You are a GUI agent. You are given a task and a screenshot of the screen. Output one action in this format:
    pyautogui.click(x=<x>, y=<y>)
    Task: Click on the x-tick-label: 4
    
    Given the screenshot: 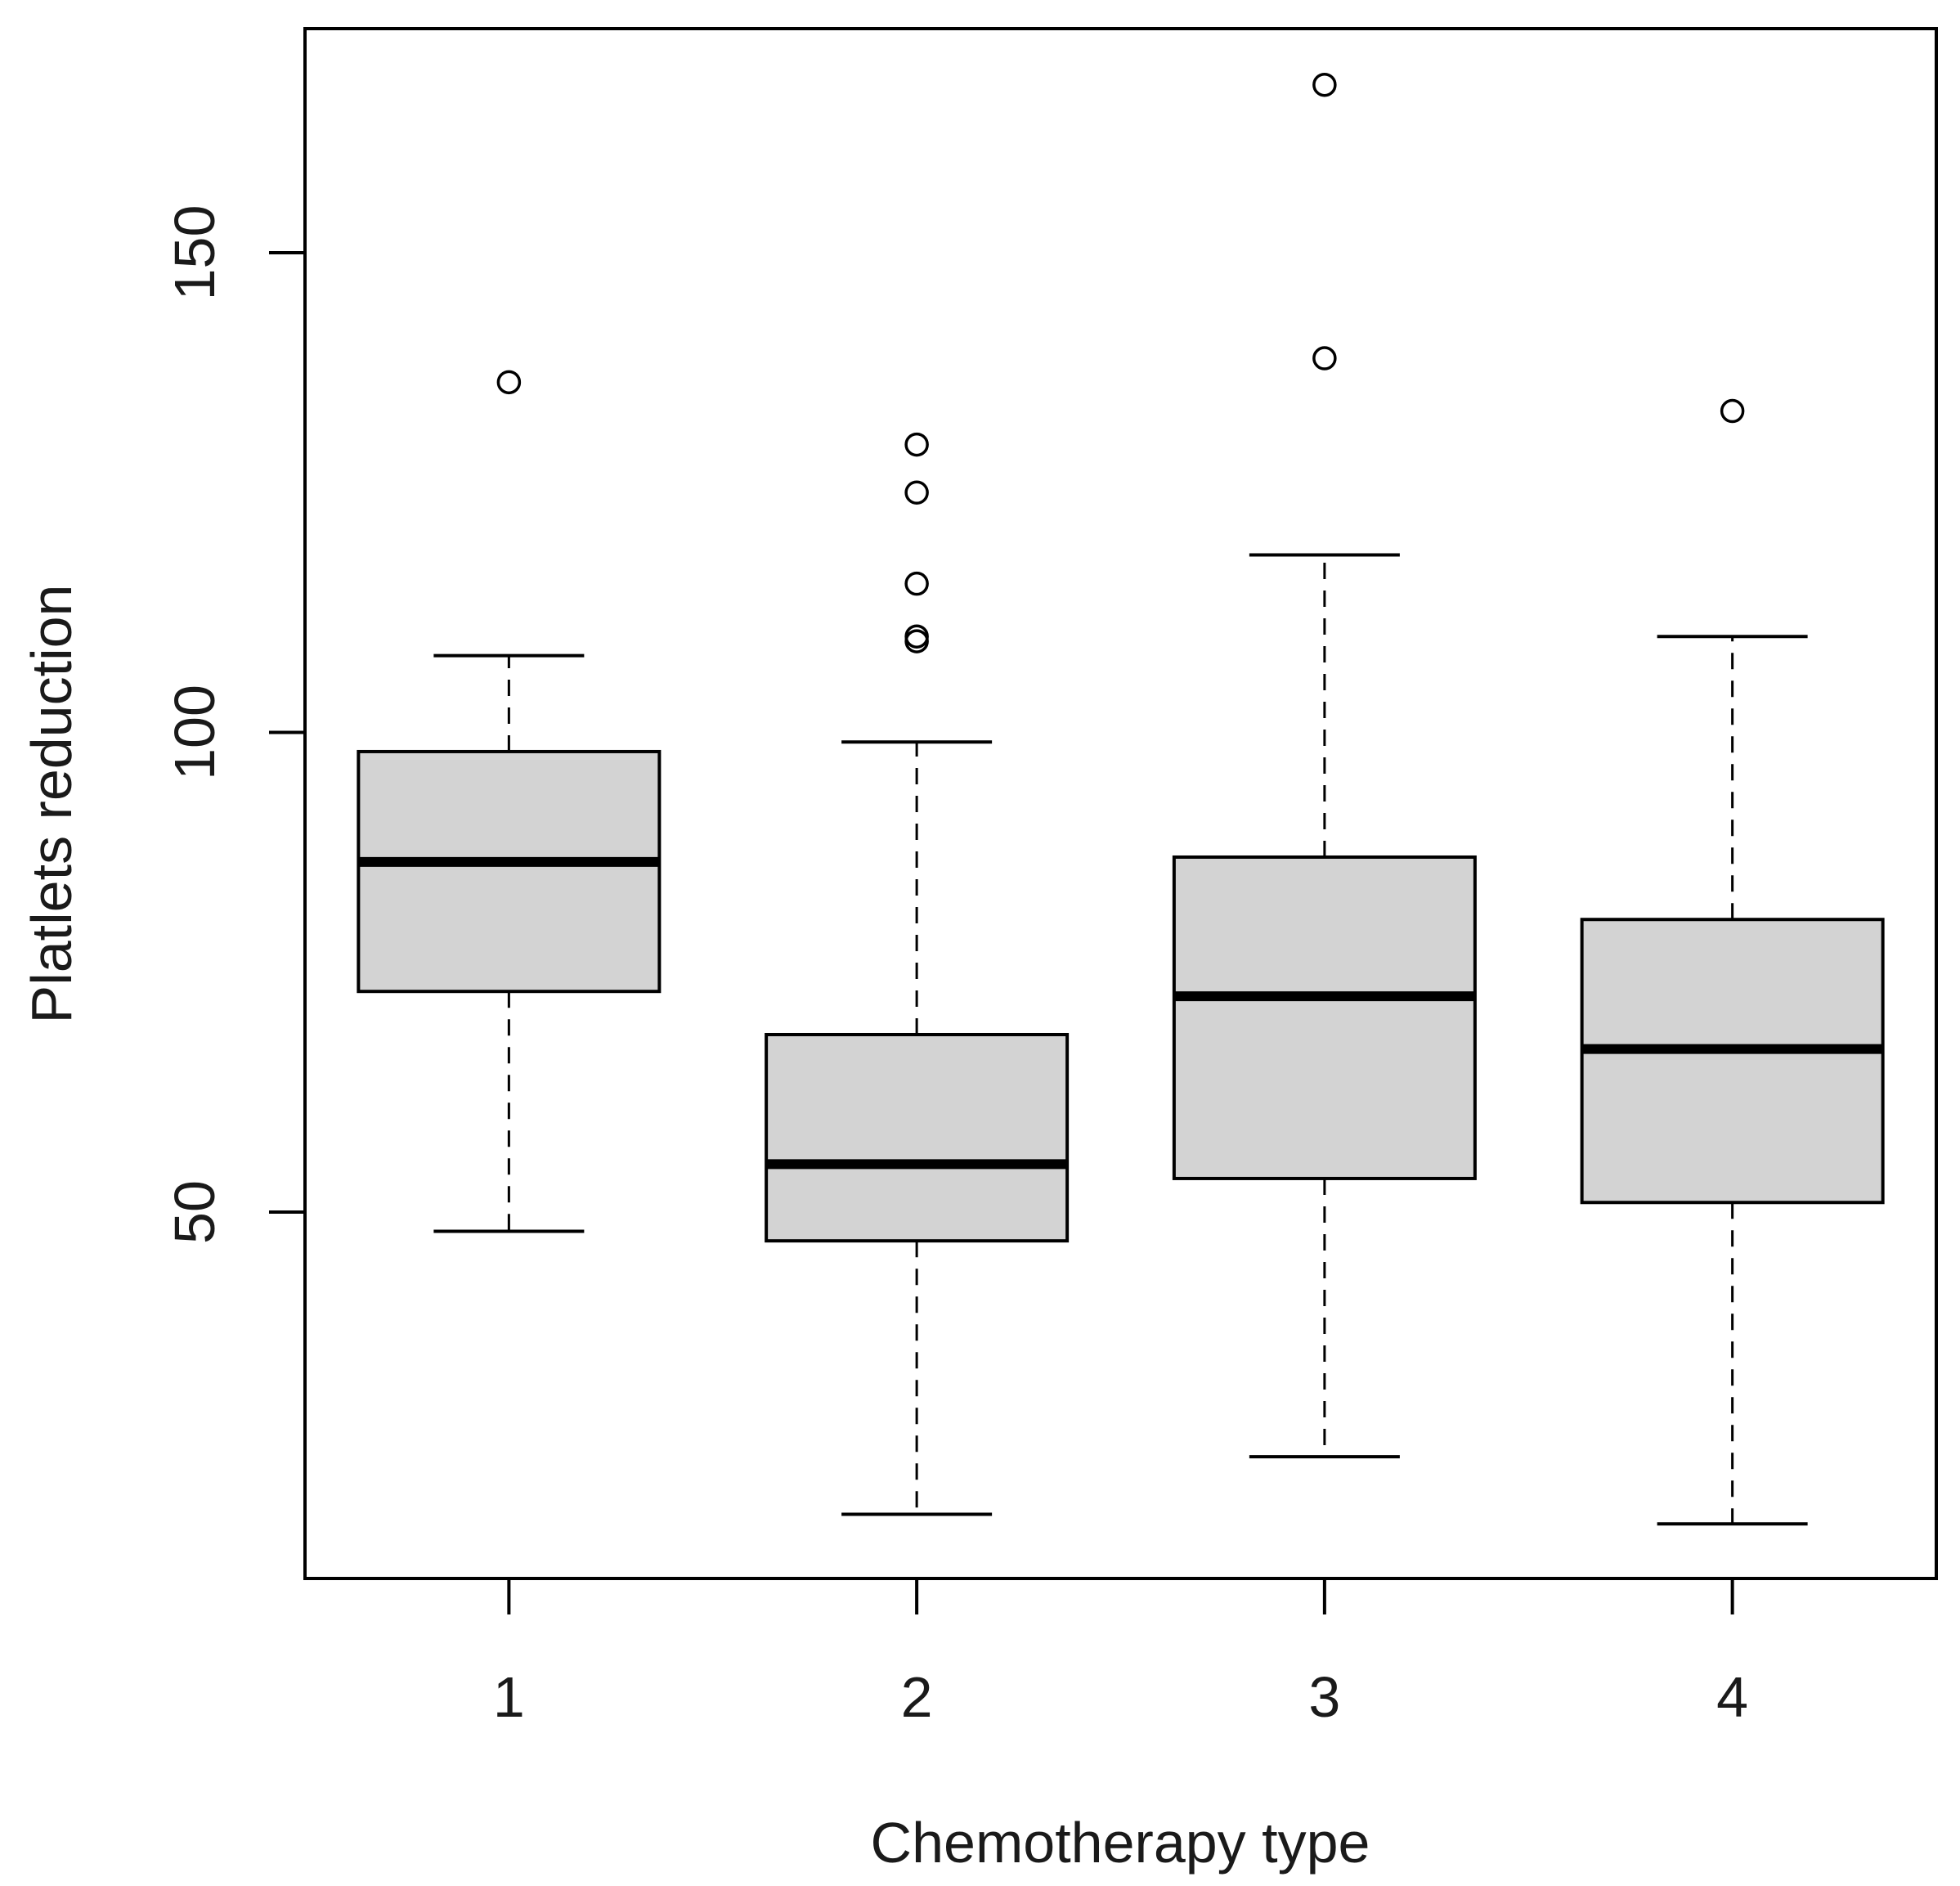 What is the action you would take?
    pyautogui.click(x=1732, y=1697)
    